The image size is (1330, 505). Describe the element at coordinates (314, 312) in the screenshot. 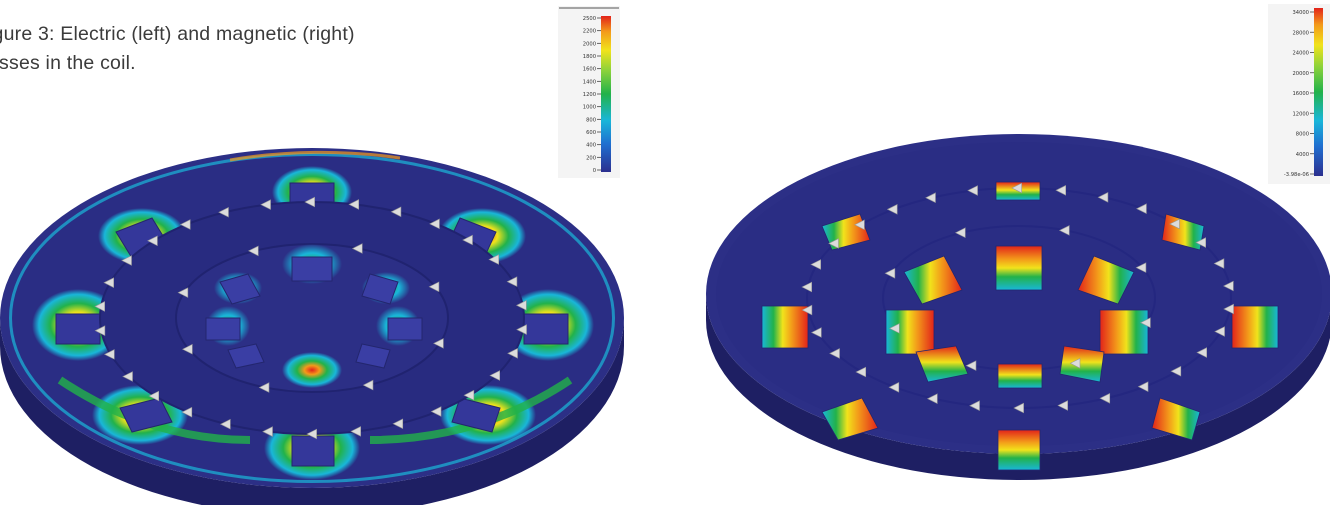

I see `electric-inner-poles` at that location.